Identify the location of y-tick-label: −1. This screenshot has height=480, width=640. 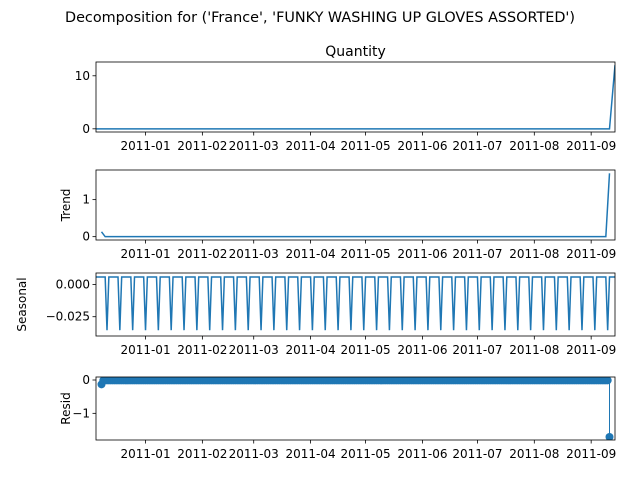
(81, 413).